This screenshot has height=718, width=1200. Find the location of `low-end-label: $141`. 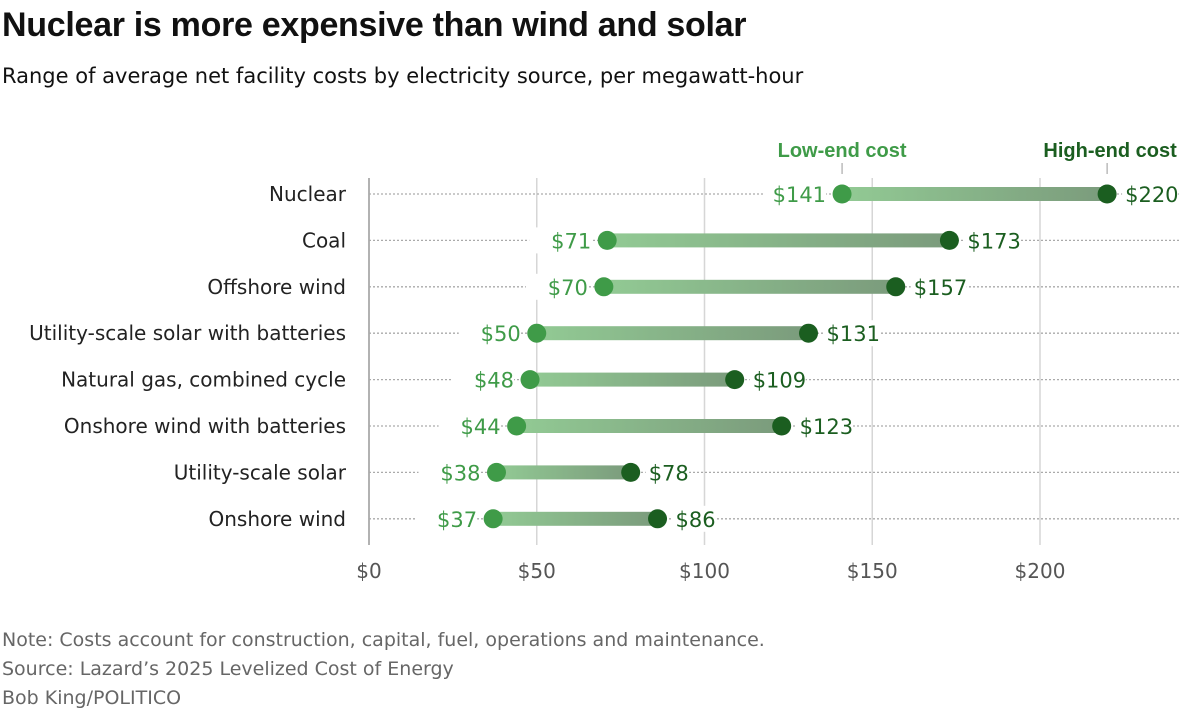

low-end-label: $141 is located at coordinates (799, 195).